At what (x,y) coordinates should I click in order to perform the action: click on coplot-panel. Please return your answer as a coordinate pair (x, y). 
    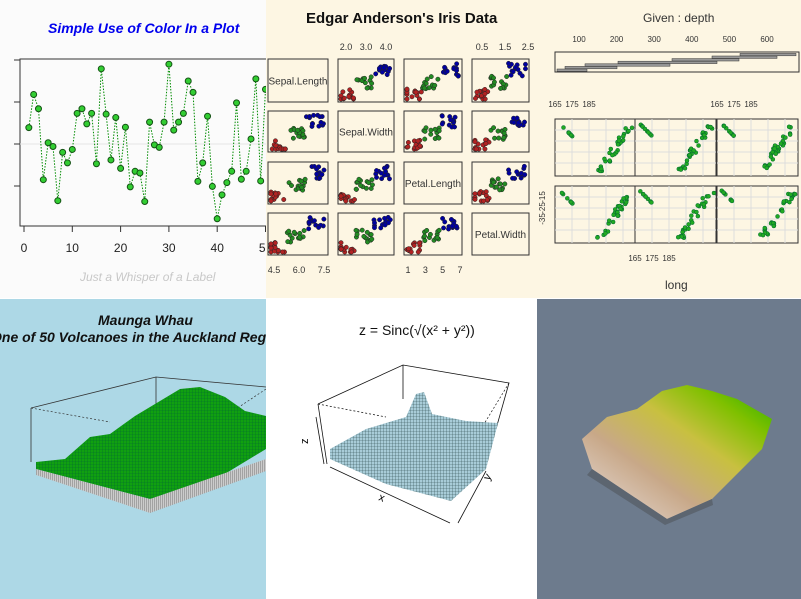
    Looking at the image, I should click on (675, 147).